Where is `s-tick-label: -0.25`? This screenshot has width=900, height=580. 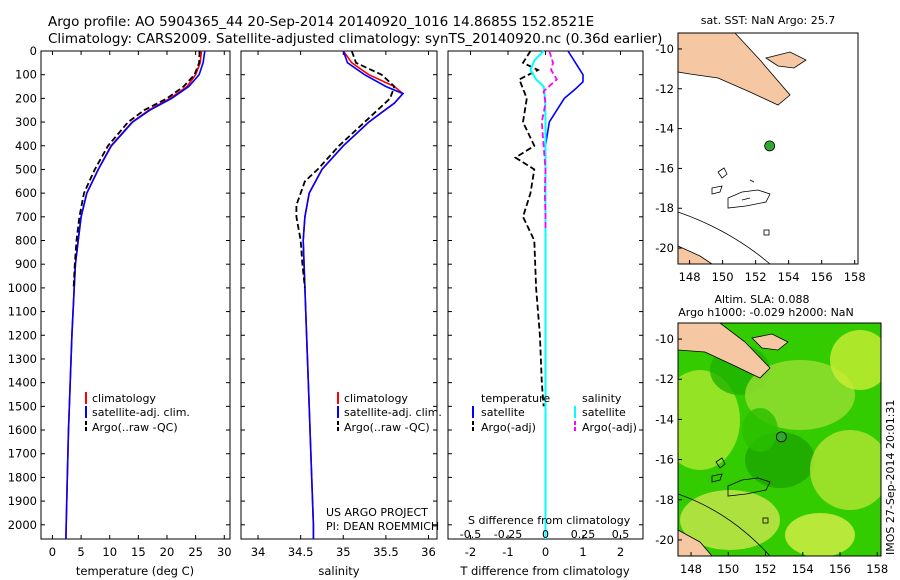
s-tick-label: -0.25 is located at coordinates (508, 534).